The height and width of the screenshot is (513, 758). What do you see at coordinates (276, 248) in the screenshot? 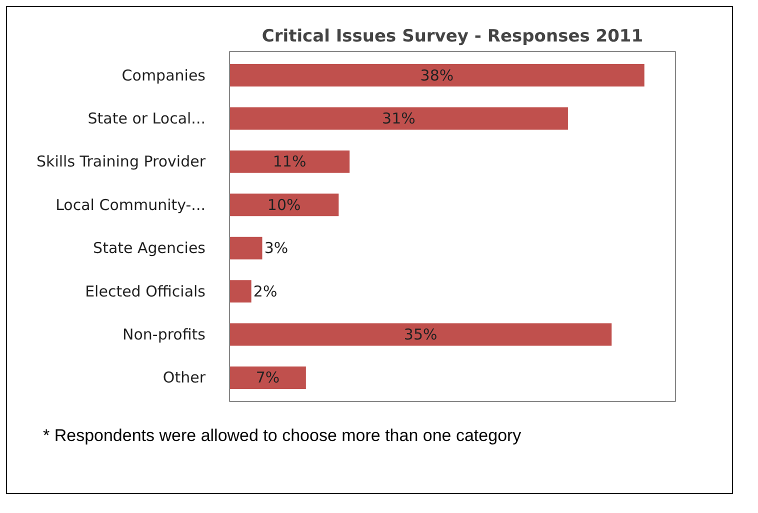
I see `data-label: 3%` at bounding box center [276, 248].